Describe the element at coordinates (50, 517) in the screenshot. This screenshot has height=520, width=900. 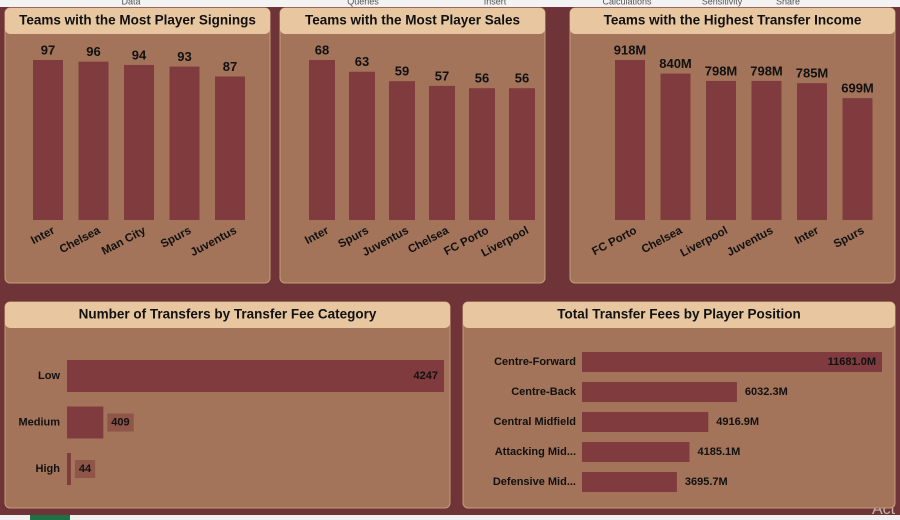
I see `sheet-tab` at that location.